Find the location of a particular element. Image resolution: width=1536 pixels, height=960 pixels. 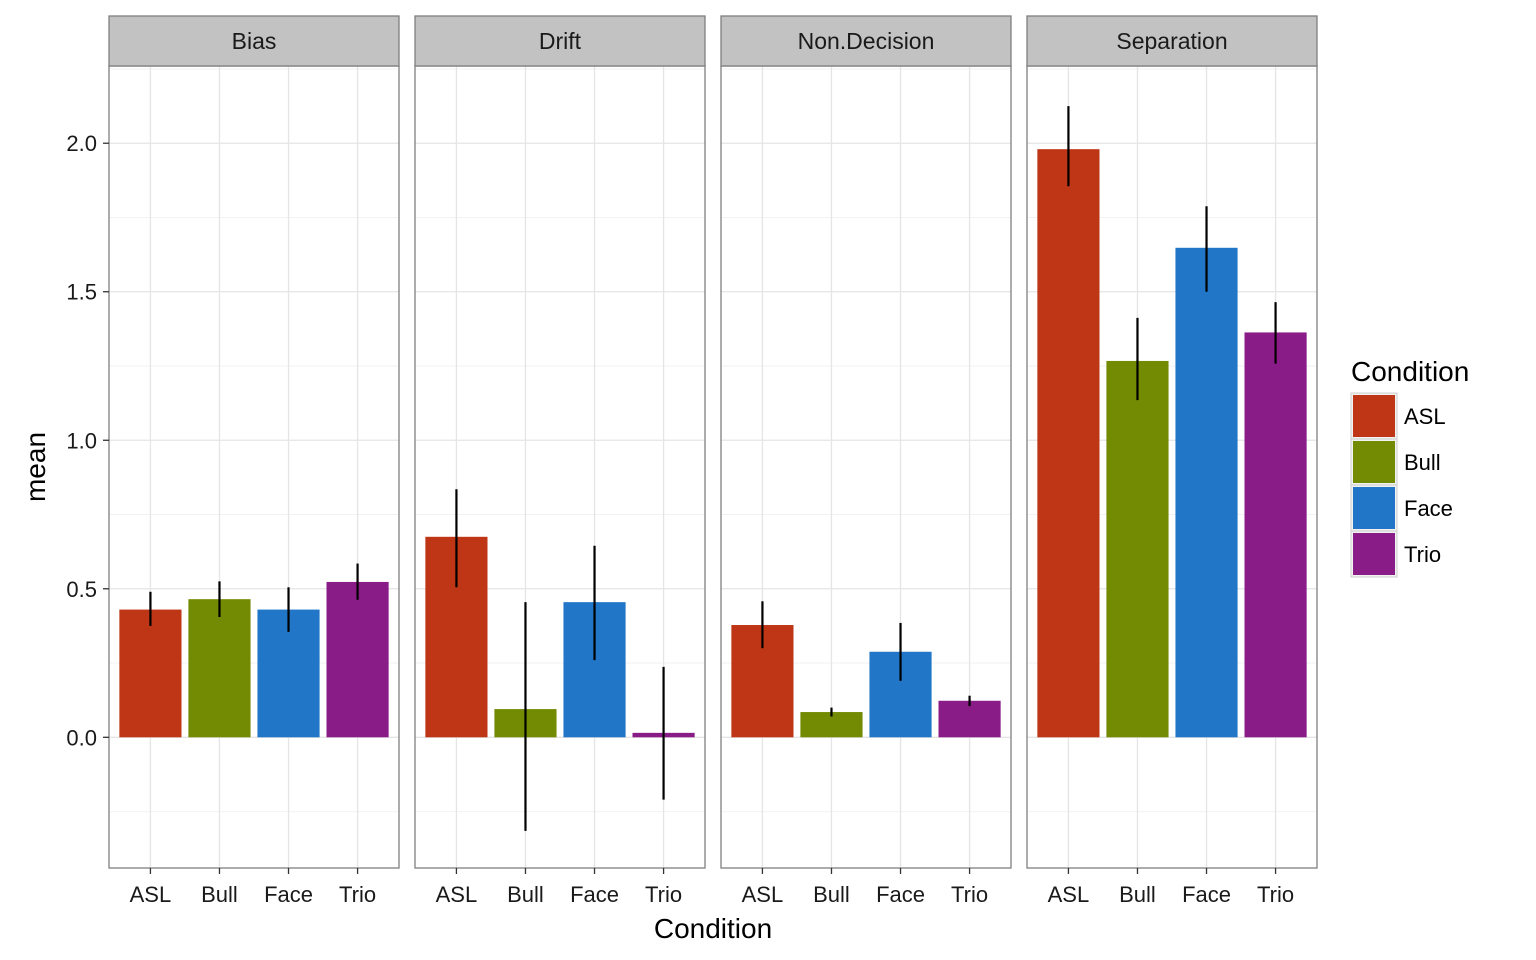

legend-key-trio is located at coordinates (1374, 554).